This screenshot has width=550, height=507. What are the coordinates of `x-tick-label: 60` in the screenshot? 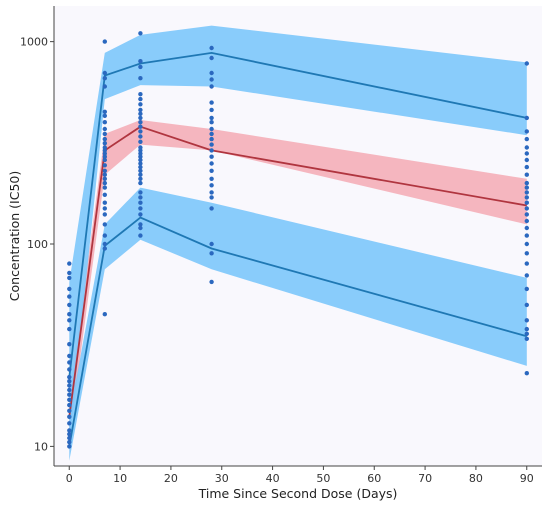 It's located at (374, 478).